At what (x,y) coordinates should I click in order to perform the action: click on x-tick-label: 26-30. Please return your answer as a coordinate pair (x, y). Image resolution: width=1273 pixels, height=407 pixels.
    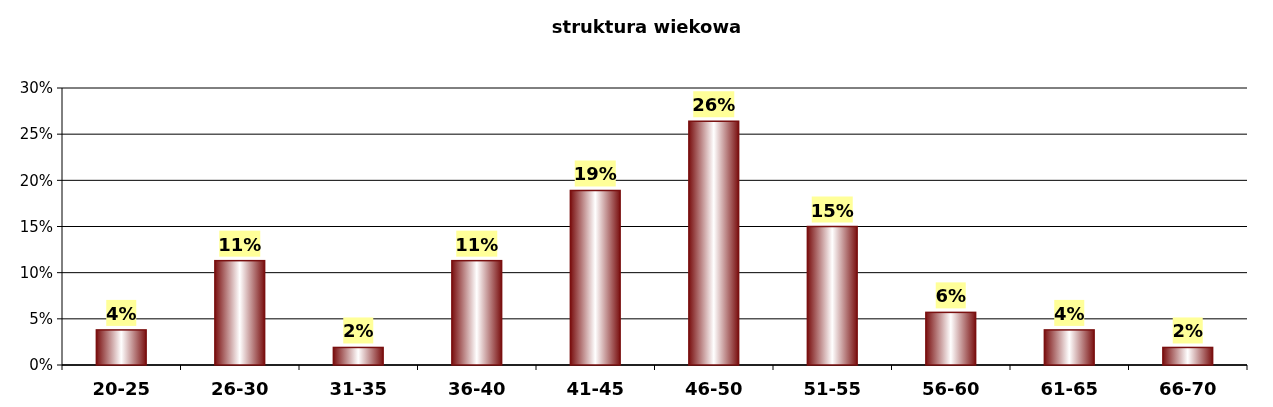
    Looking at the image, I should click on (239, 388).